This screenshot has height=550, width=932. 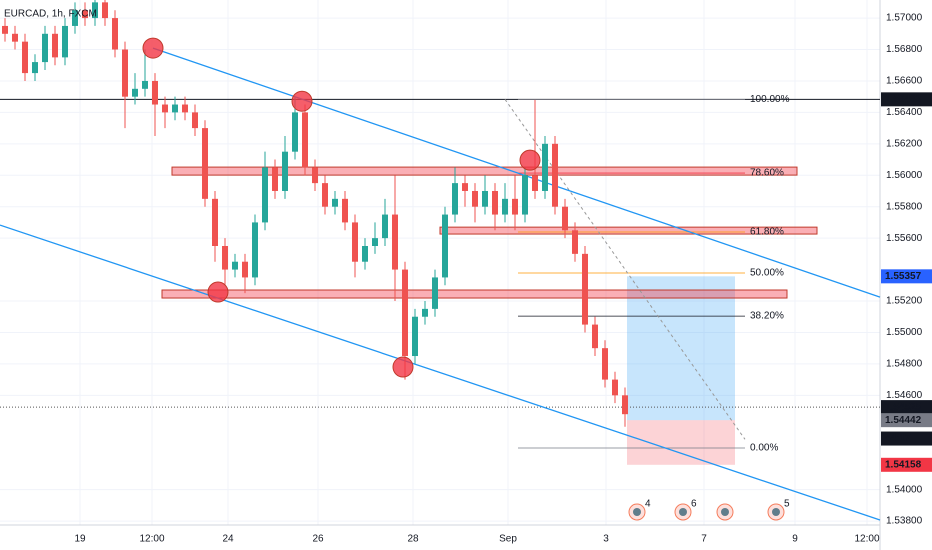 I want to click on y-tick-label: 1.55000, so click(x=904, y=332).